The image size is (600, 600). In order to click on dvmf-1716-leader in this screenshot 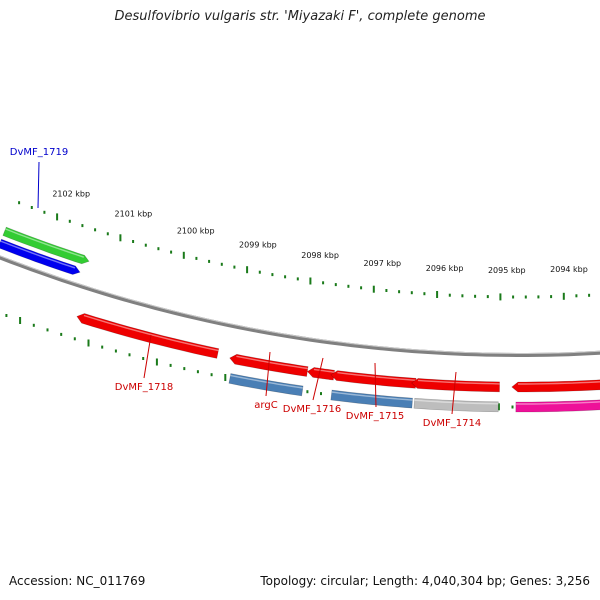, I will do `click(318, 379)`.